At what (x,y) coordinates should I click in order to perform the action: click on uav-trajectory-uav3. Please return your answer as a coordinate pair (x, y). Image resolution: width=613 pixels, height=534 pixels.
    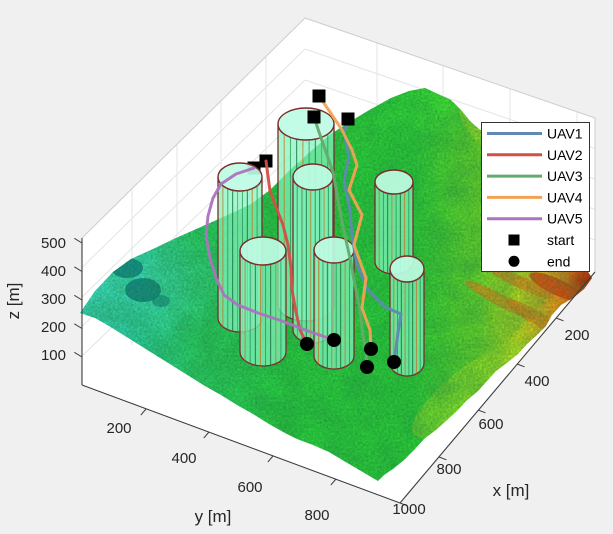
    Looking at the image, I should click on (340, 242).